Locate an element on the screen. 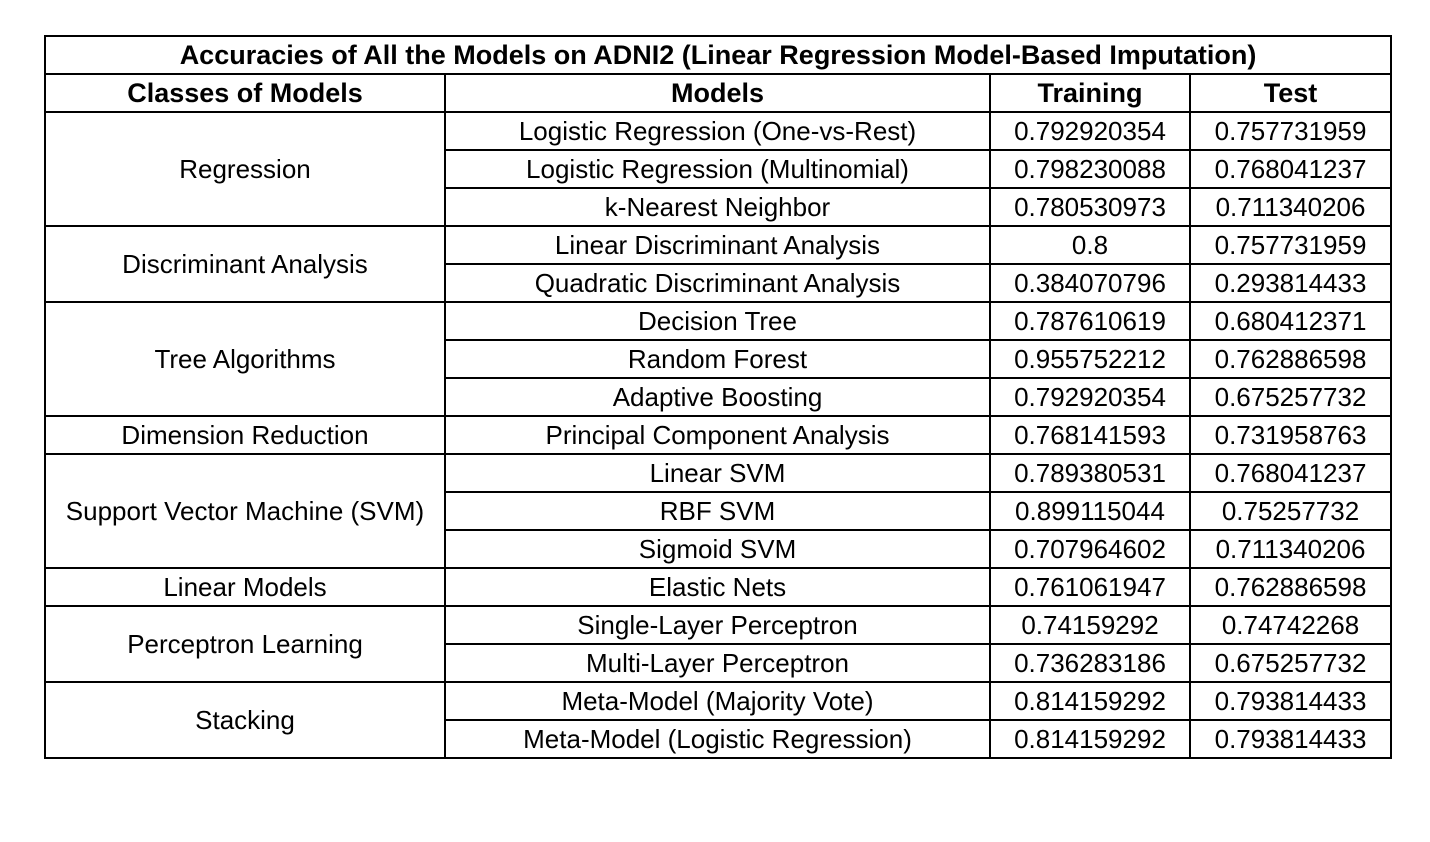 This screenshot has width=1430, height=842. training-accuracy-cell: 0.8 is located at coordinates (1090, 245).